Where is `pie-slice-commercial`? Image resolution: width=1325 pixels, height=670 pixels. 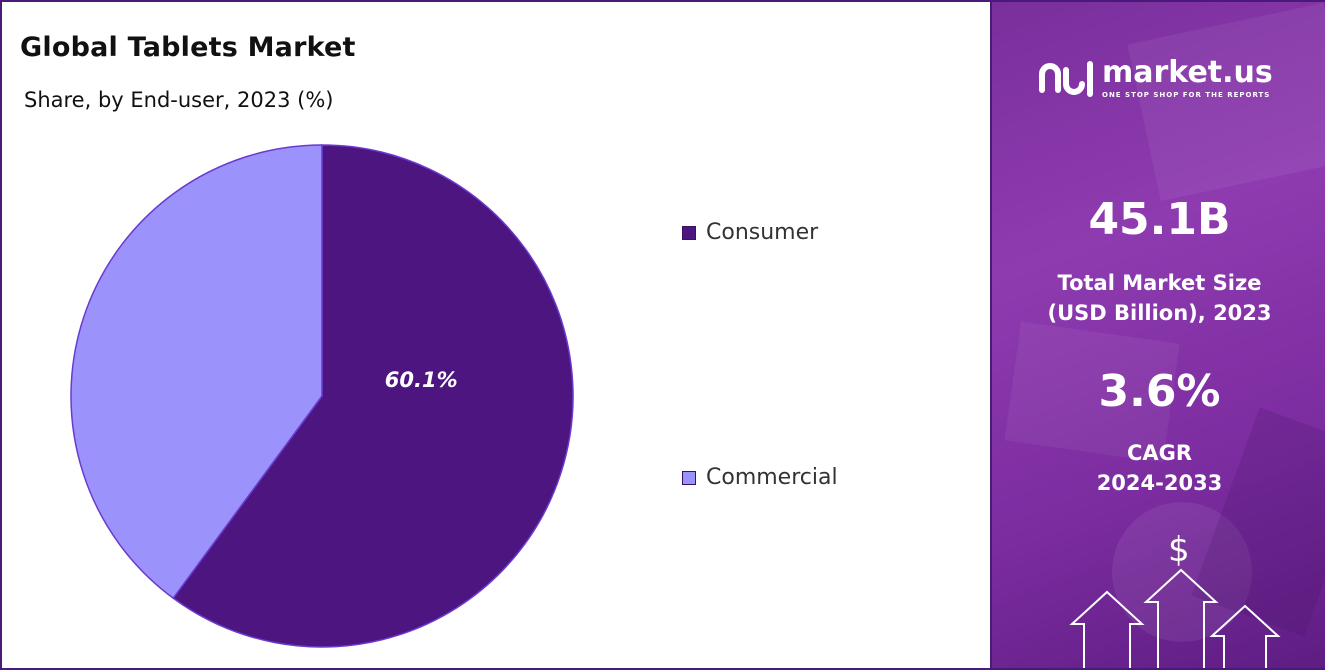 pie-slice-commercial is located at coordinates (196, 372).